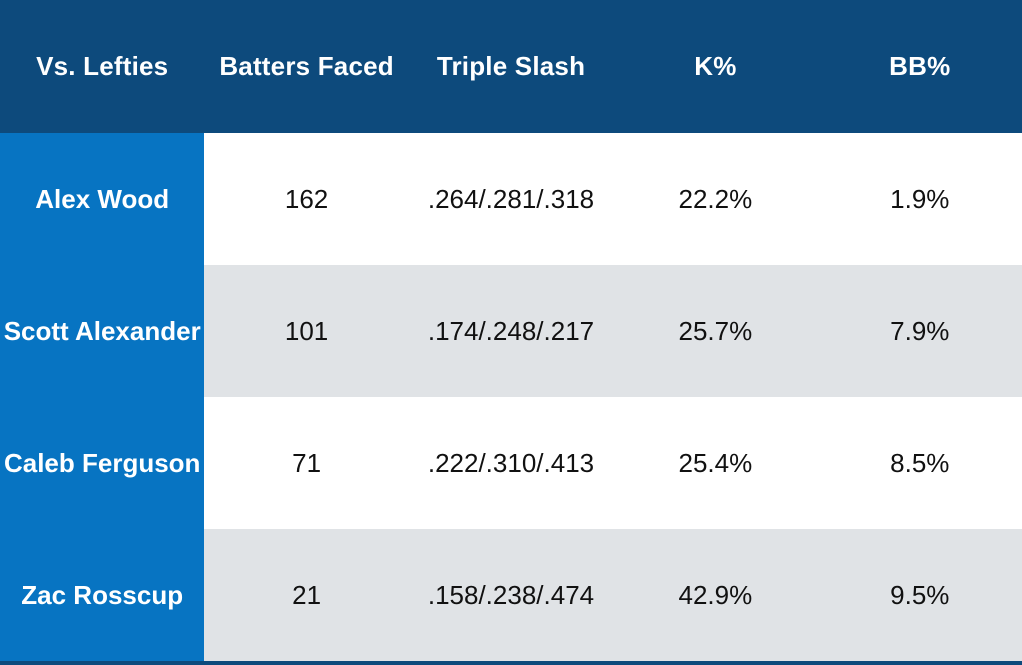 This screenshot has height=665, width=1022. What do you see at coordinates (715, 463) in the screenshot?
I see `k-pct-value: 25.4%` at bounding box center [715, 463].